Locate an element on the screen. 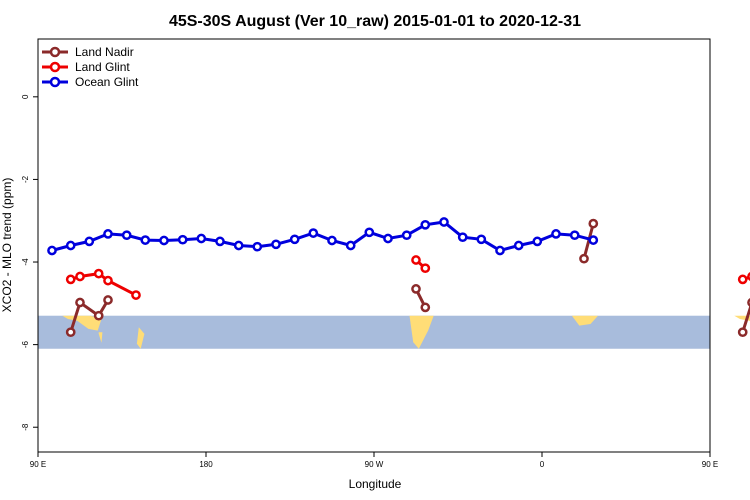 Image resolution: width=750 pixels, height=500 pixels. ocean-band is located at coordinates (374, 332).